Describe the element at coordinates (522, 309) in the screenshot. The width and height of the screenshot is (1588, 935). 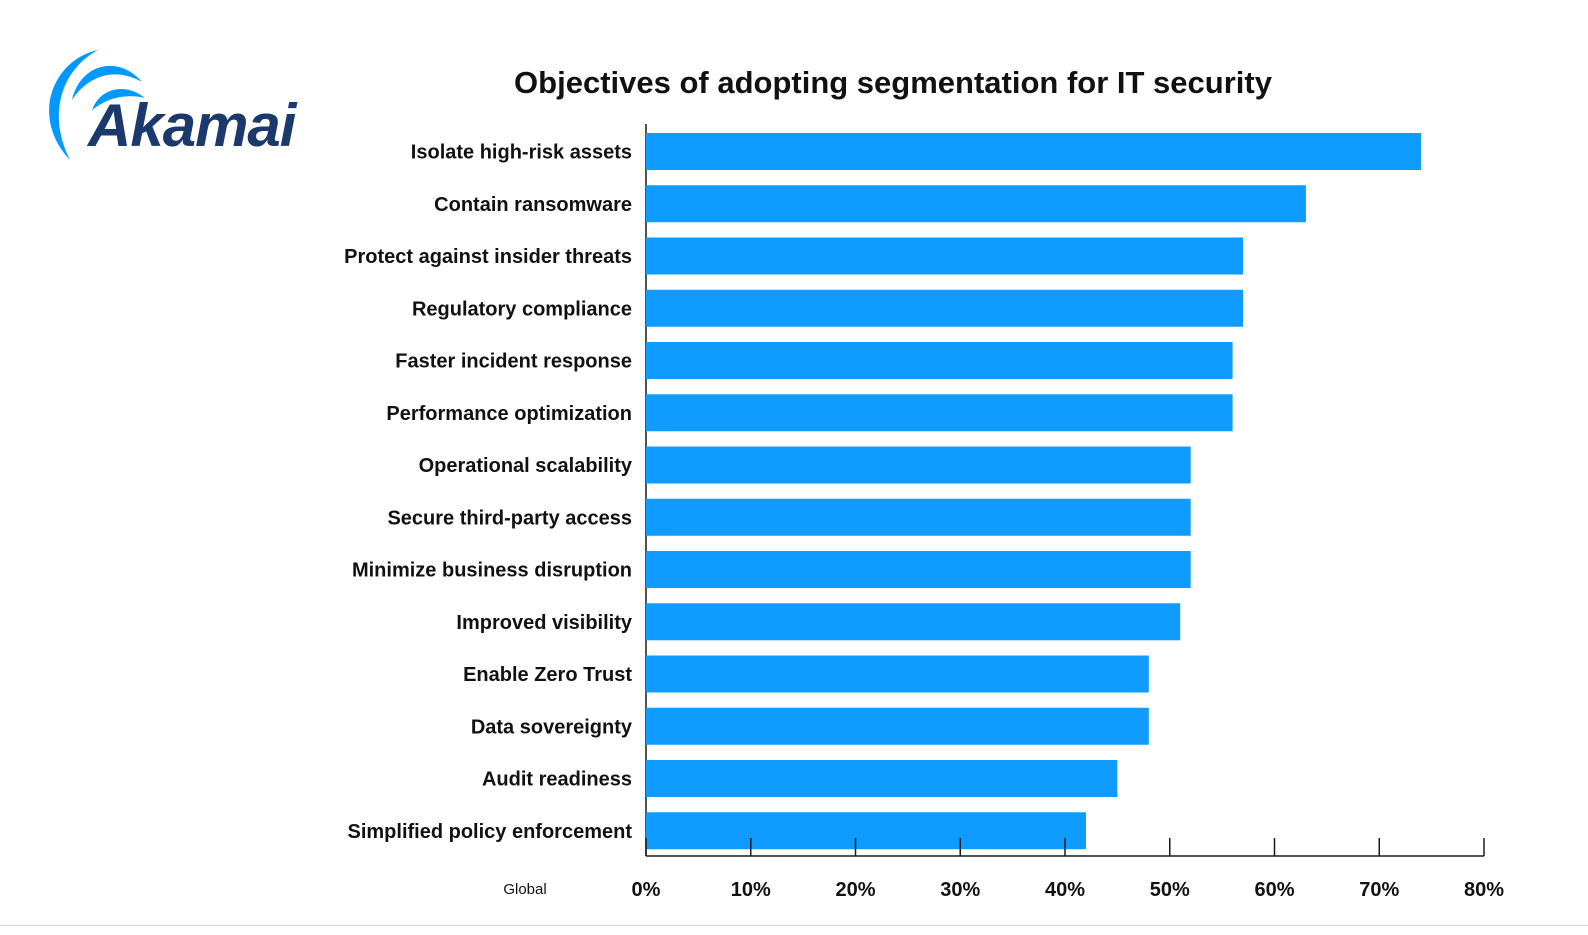
I see `category-label-regulatory-compliance: Regulatory compliance` at that location.